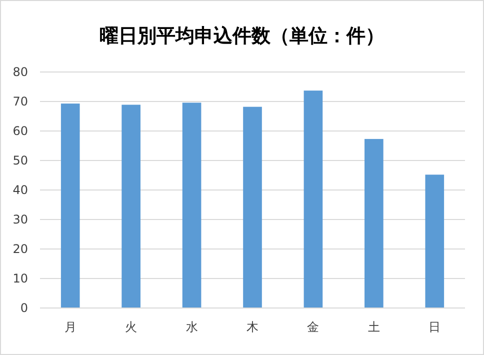 The height and width of the screenshot is (355, 484). Describe the element at coordinates (374, 327) in the screenshot. I see `x-tick-label: 土` at that location.